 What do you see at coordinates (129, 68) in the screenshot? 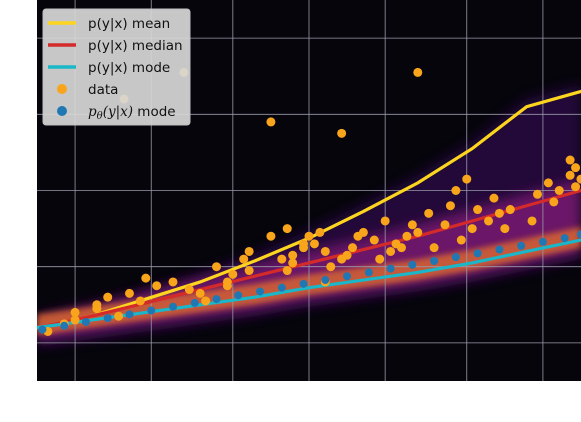
I see `legend-label: p(y|x) mode` at bounding box center [129, 68].